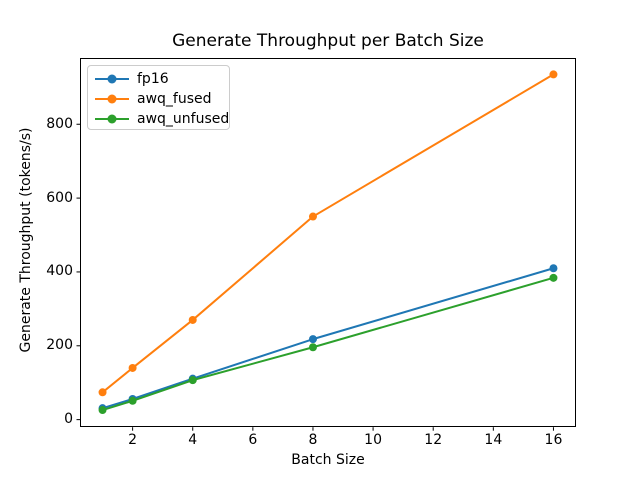 The image size is (640, 480). I want to click on x-tick-label: 10, so click(373, 440).